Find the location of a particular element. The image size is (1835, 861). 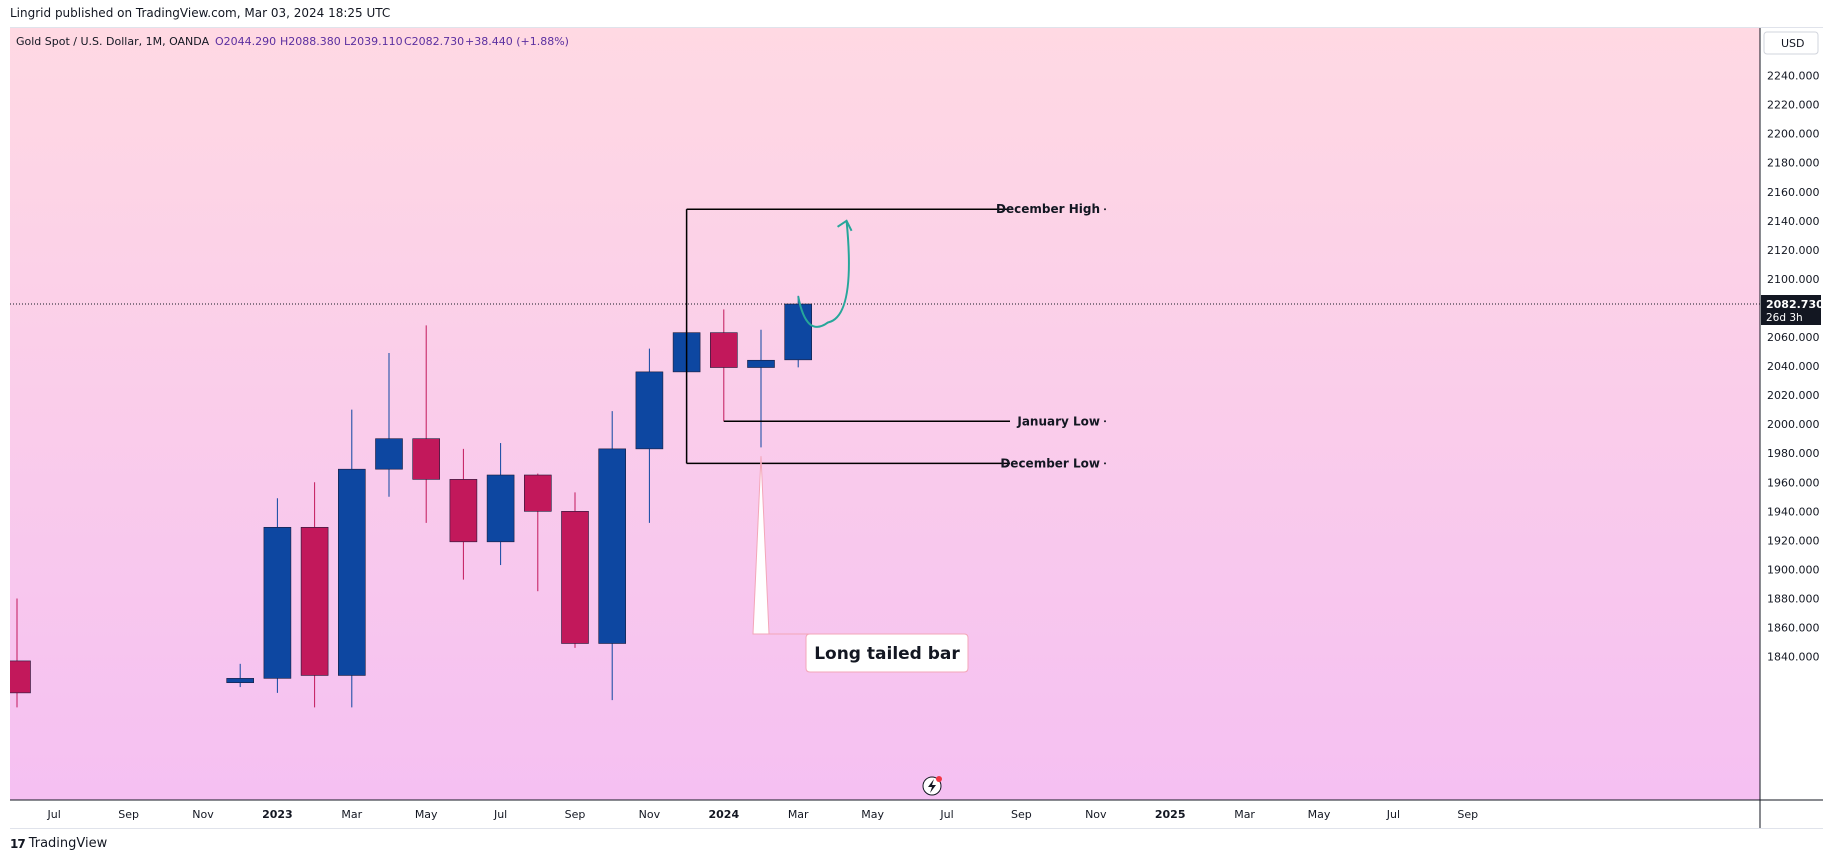

january-low-level-label: January Low is located at coordinates (1058, 421).